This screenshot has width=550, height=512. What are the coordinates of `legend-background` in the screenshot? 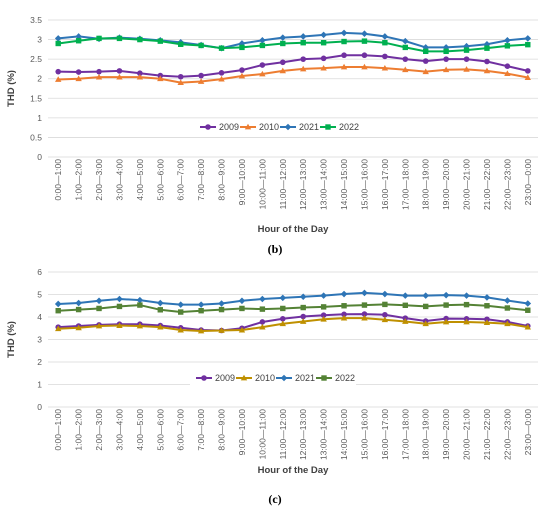 It's located at (273, 377).